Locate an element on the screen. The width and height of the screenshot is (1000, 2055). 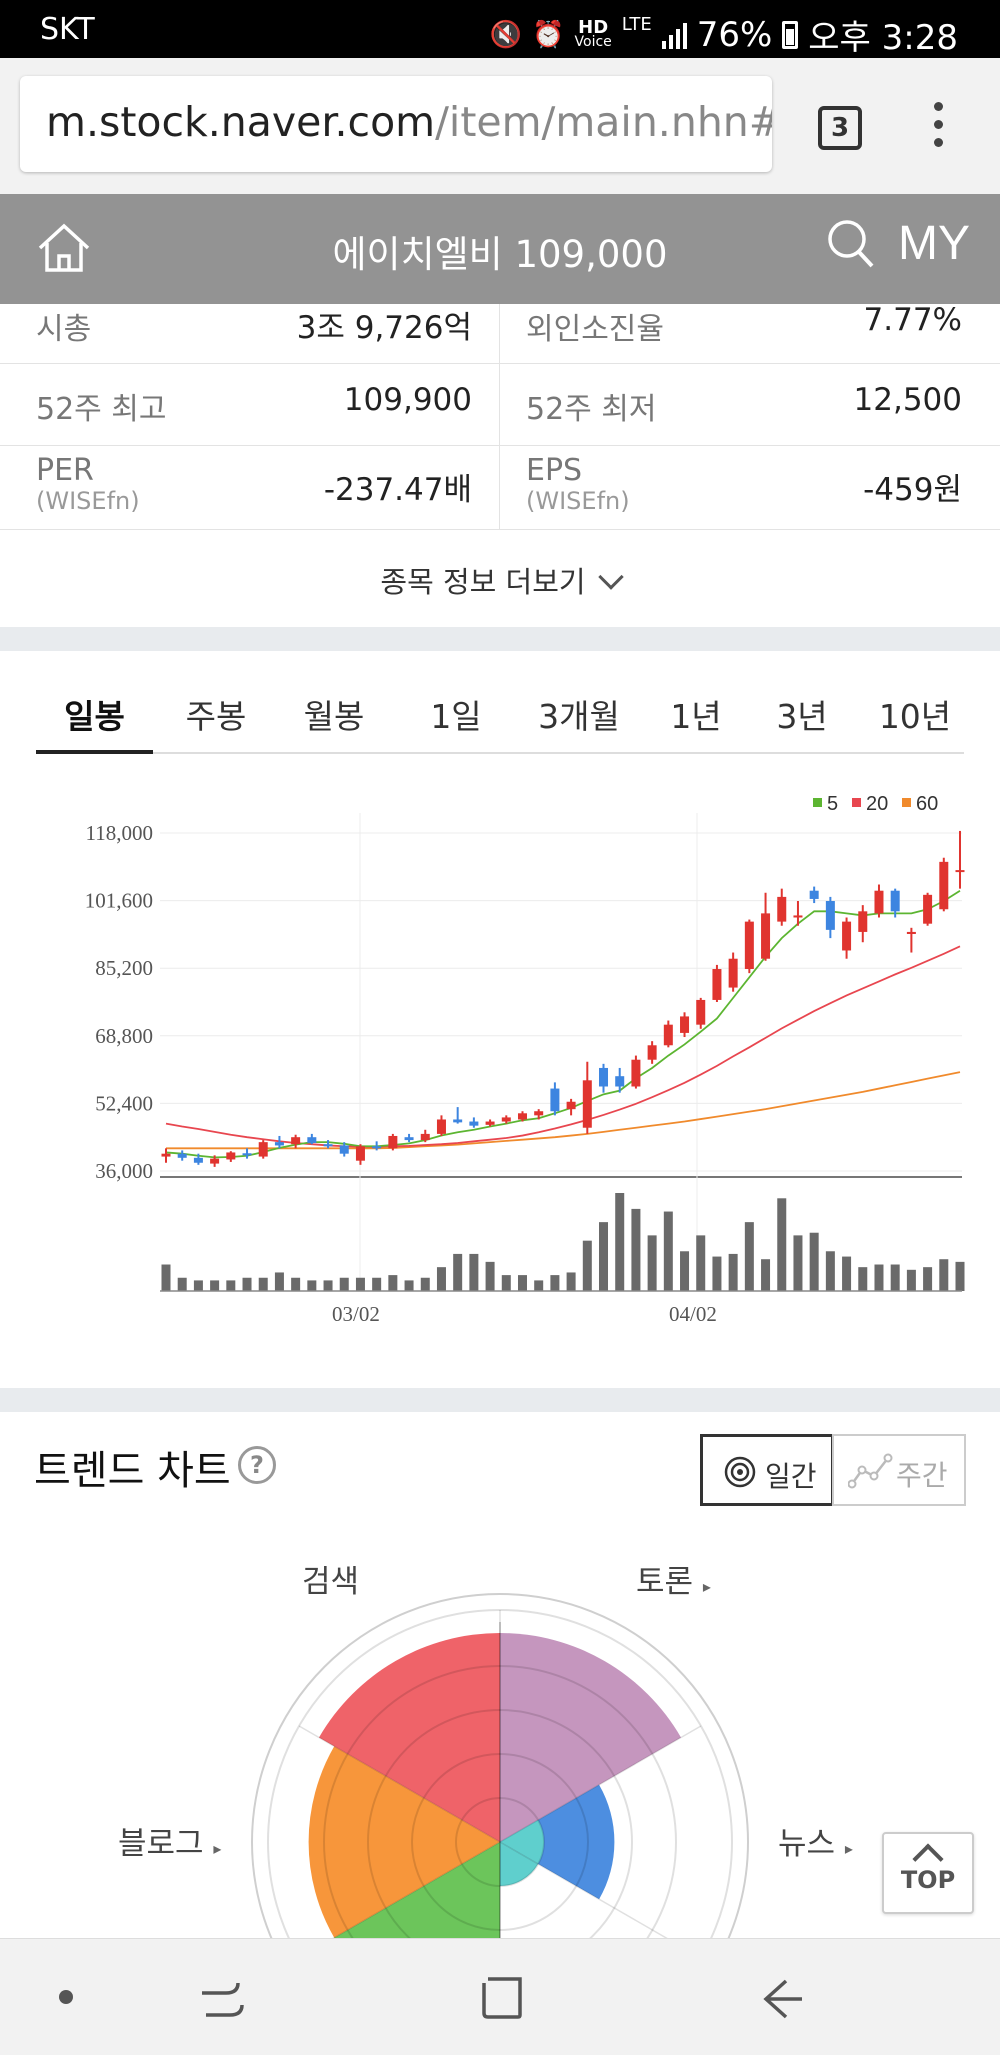
market-cap-value: 3조 9,726억 is located at coordinates (384, 328).